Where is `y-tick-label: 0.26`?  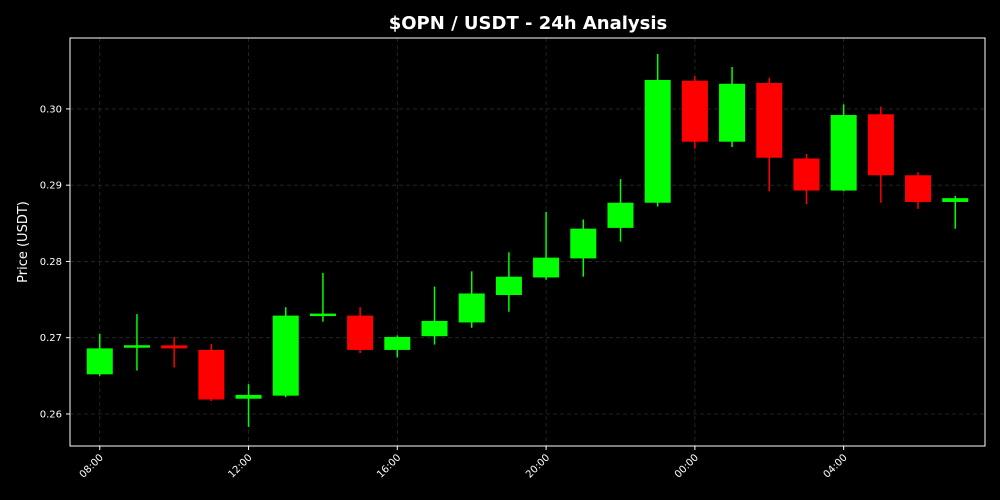
y-tick-label: 0.26 is located at coordinates (51, 414).